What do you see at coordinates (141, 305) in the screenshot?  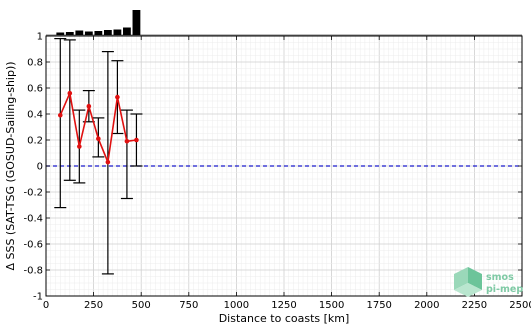 I see `x-tick-label: 500` at bounding box center [141, 305].